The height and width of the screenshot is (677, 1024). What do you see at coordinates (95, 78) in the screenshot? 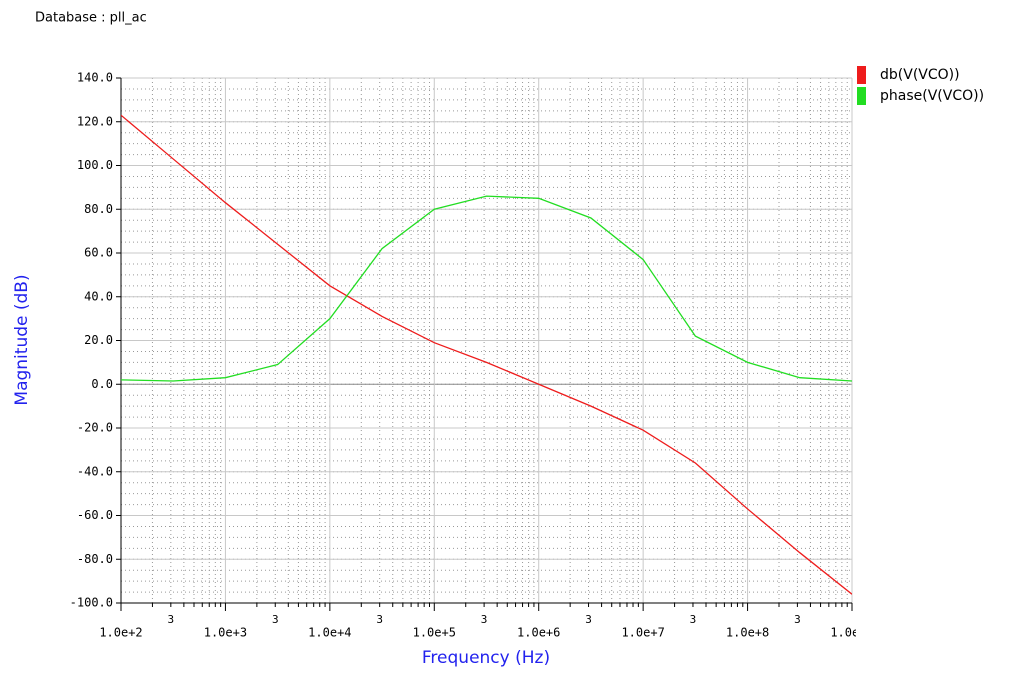
I see `y-tick-label: 140.0` at bounding box center [95, 78].